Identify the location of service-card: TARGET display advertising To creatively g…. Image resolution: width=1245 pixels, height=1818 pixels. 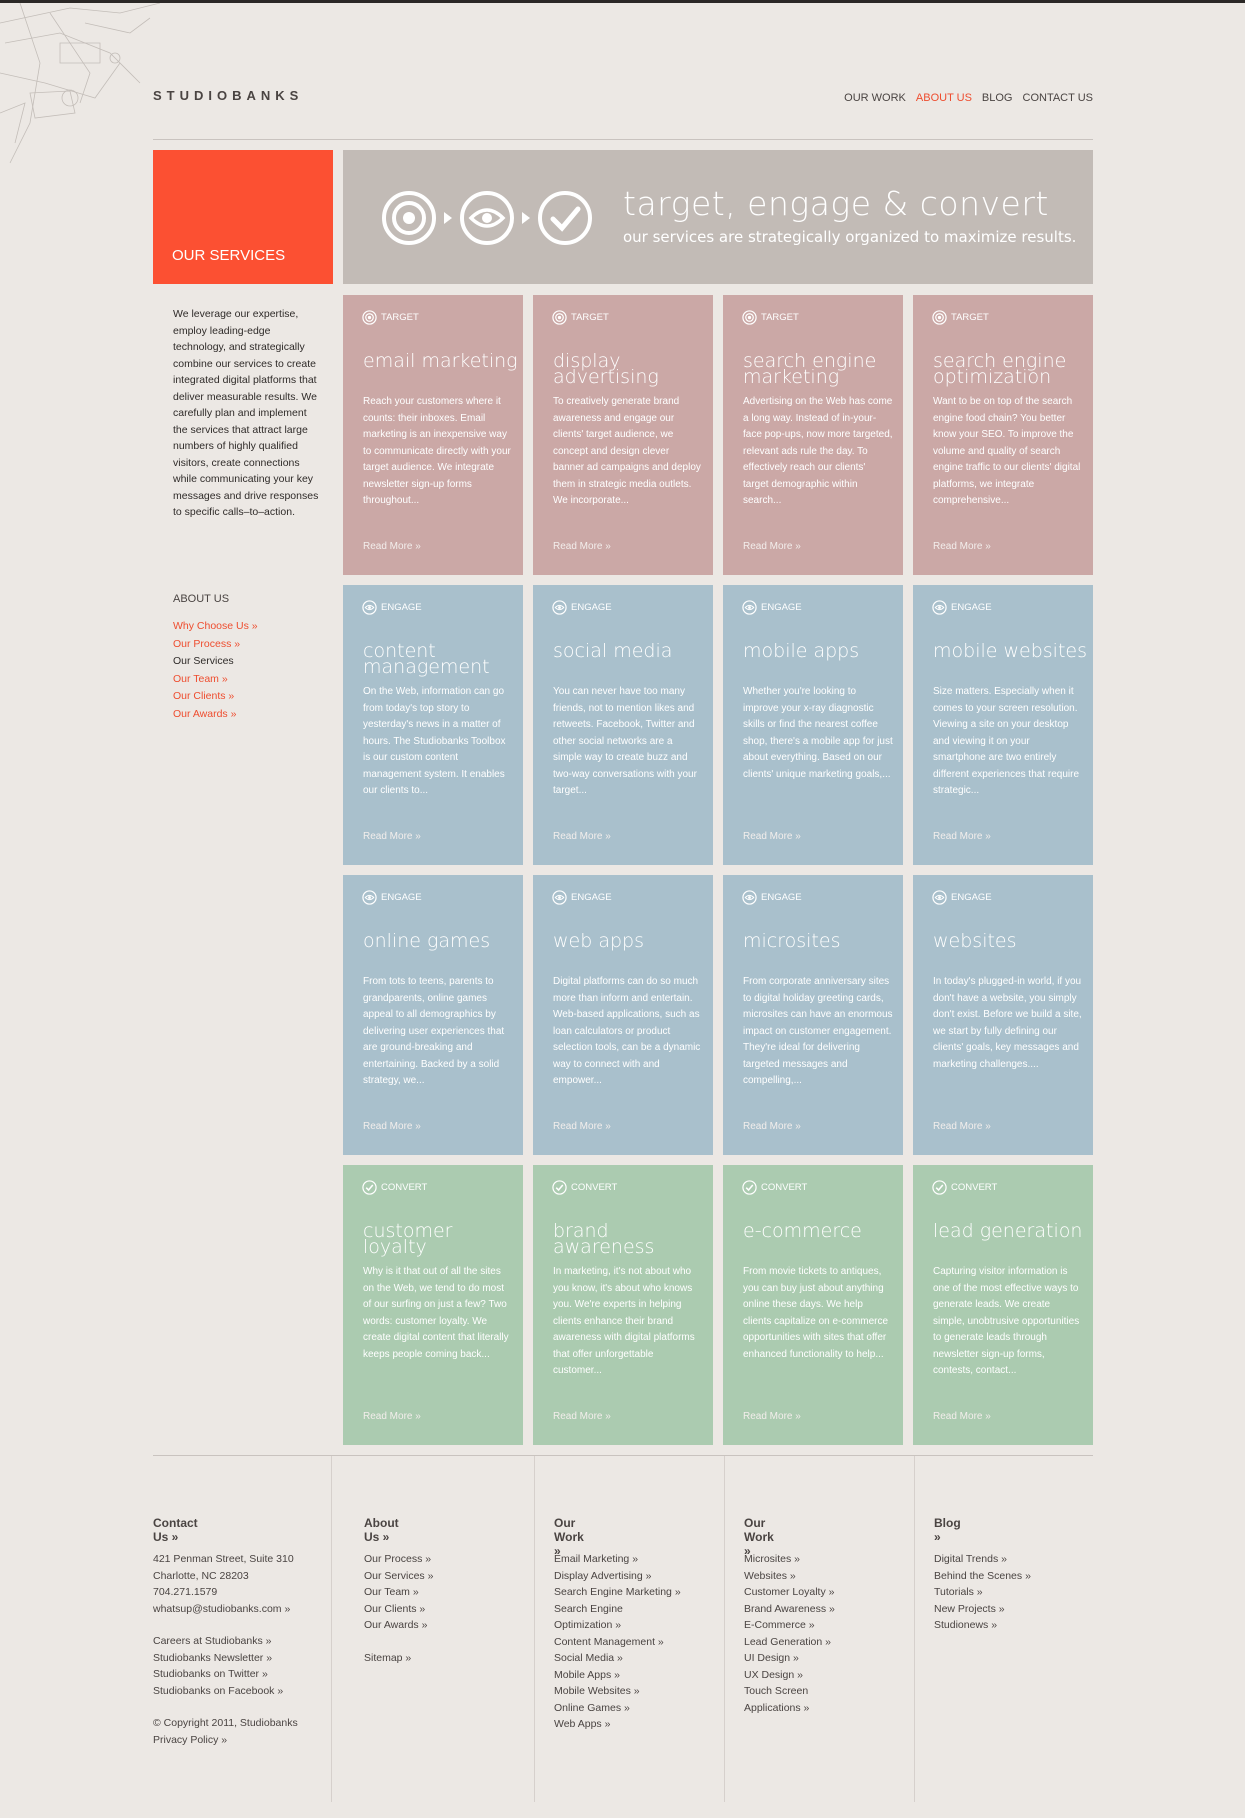
(623, 435).